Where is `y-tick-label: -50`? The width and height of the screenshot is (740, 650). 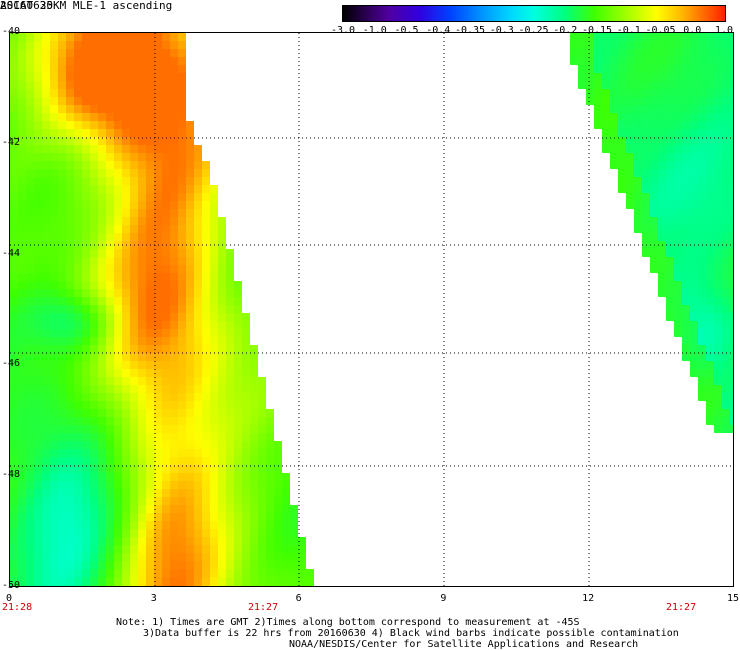
y-tick-label: -50 is located at coordinates (11, 585).